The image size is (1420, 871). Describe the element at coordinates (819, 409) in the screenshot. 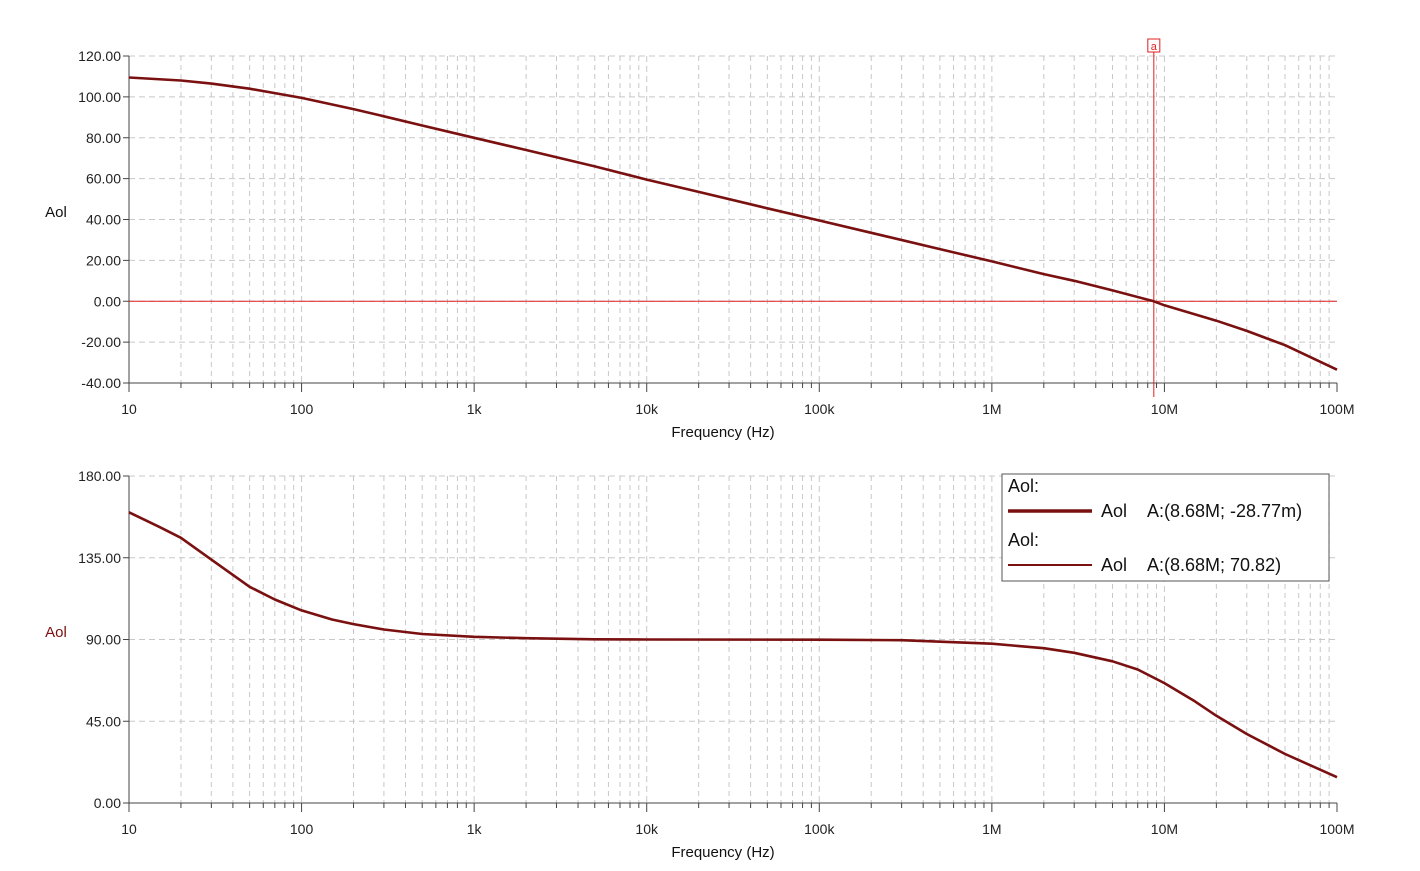

I see `chart-1-x-tick-label: 100k` at that location.